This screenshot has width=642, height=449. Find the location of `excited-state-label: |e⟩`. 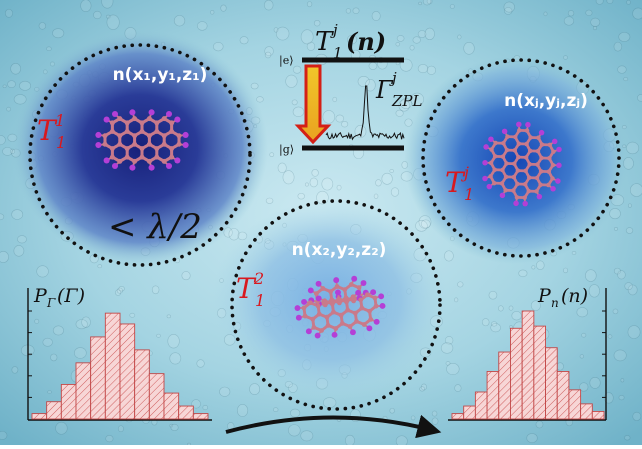

excited-state-label: |e⟩ is located at coordinates (286, 61).